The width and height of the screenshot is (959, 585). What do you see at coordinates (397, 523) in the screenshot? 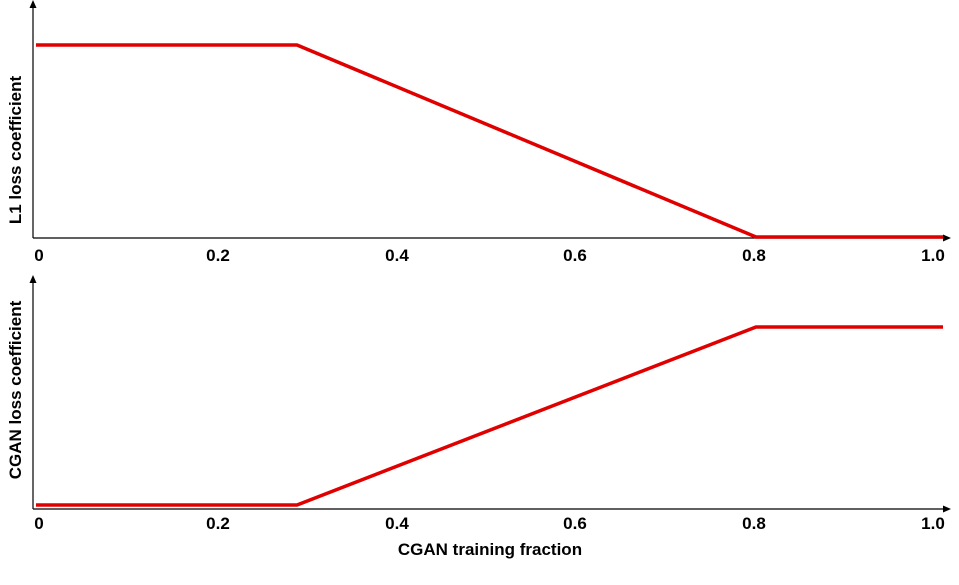
I see `bottom-x-tick-label: 0.4` at bounding box center [397, 523].